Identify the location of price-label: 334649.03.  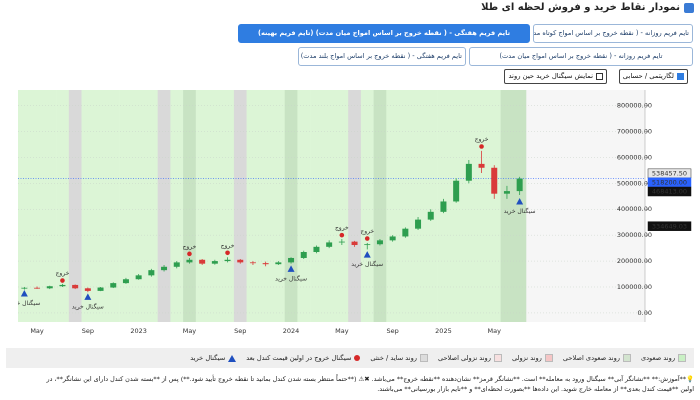
(669, 226).